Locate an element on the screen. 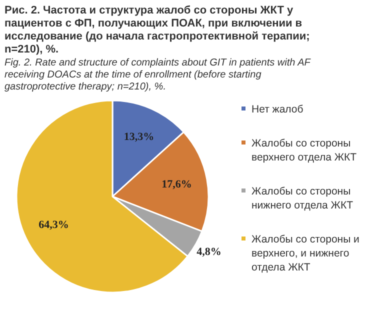 The width and height of the screenshot is (380, 312). legend-label: Жалобы со стороны нижнего отдела ЖКТ is located at coordinates (303, 199).